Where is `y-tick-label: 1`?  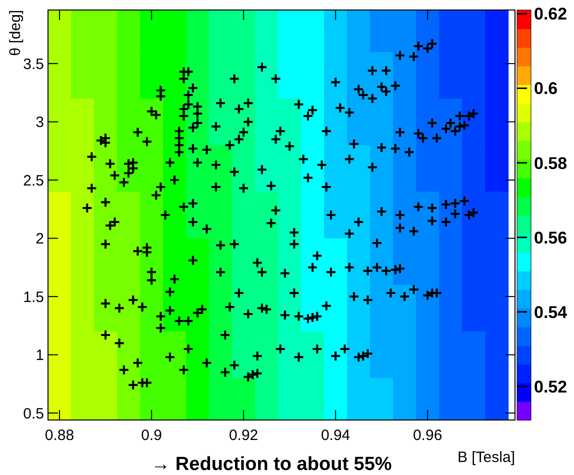 y-tick-label: 1 is located at coordinates (40, 355).